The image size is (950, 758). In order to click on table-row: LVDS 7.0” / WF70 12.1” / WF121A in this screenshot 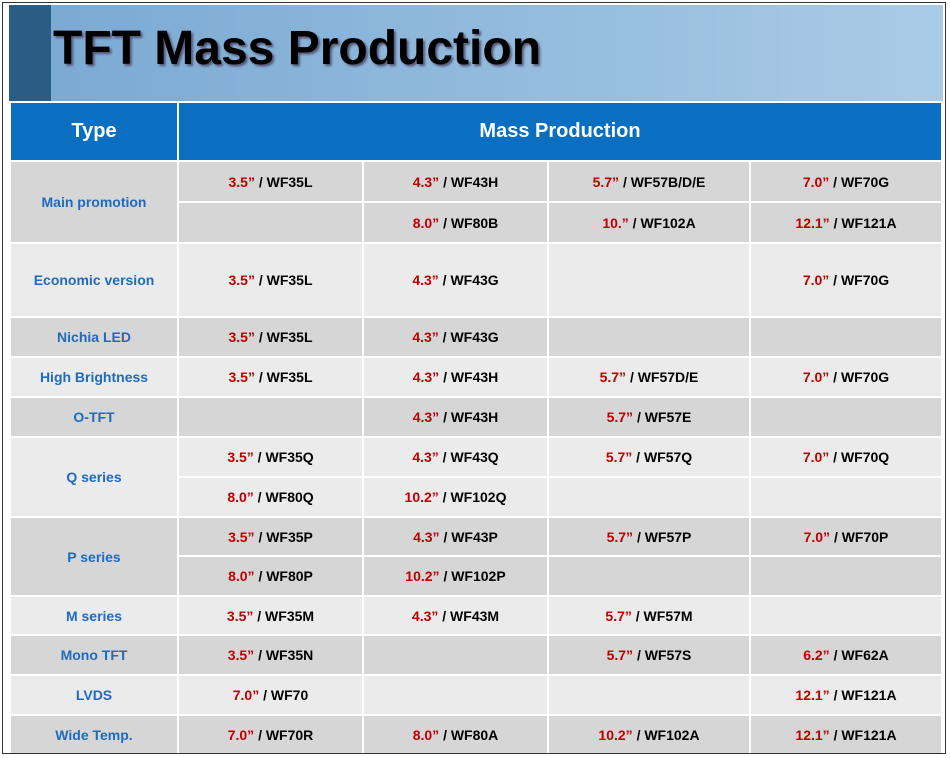, I will do `click(476, 695)`.